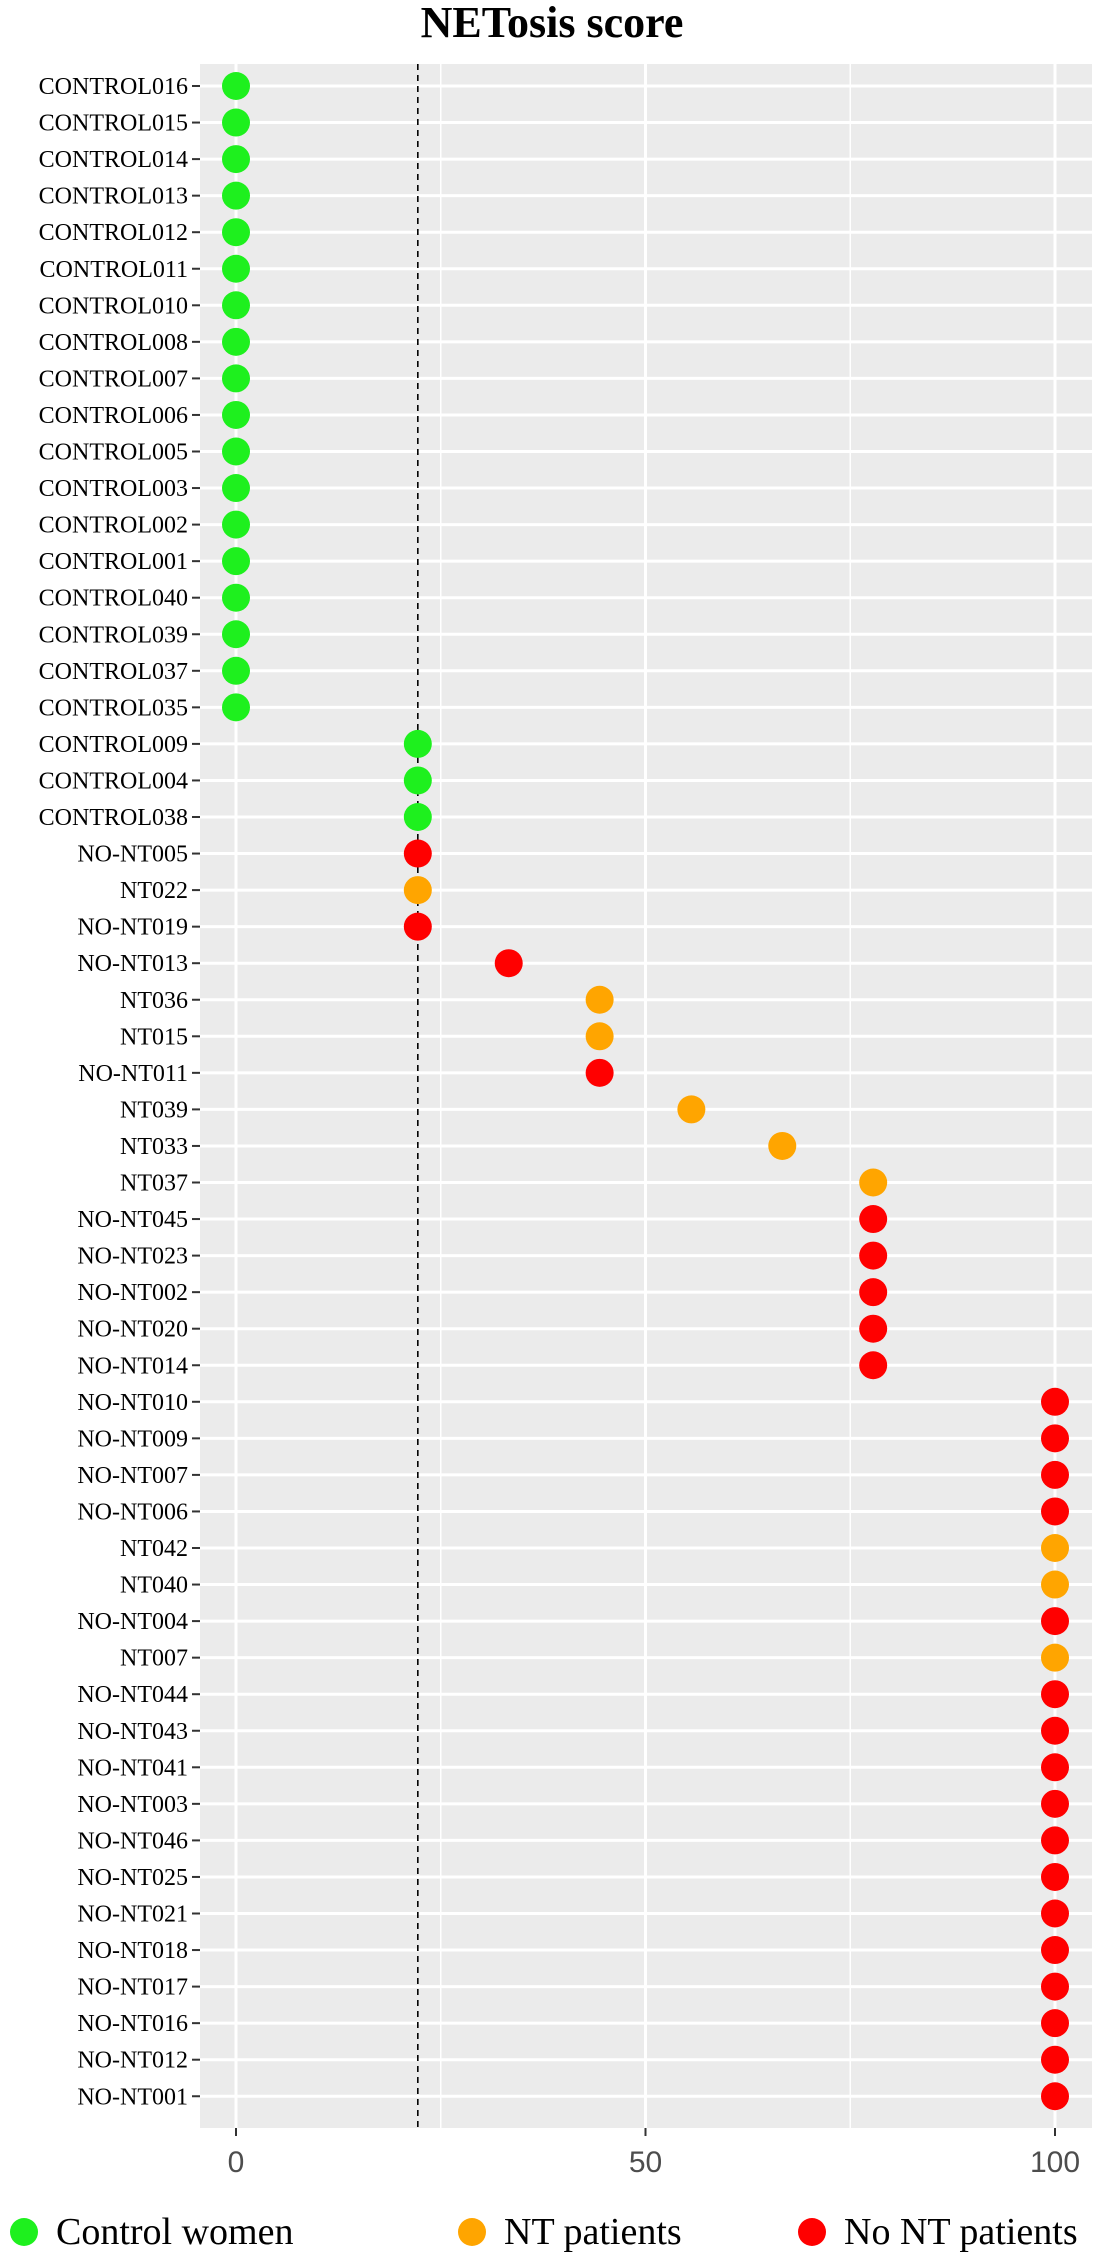  I want to click on x-axis: 0 50 100, so click(654, 2153).